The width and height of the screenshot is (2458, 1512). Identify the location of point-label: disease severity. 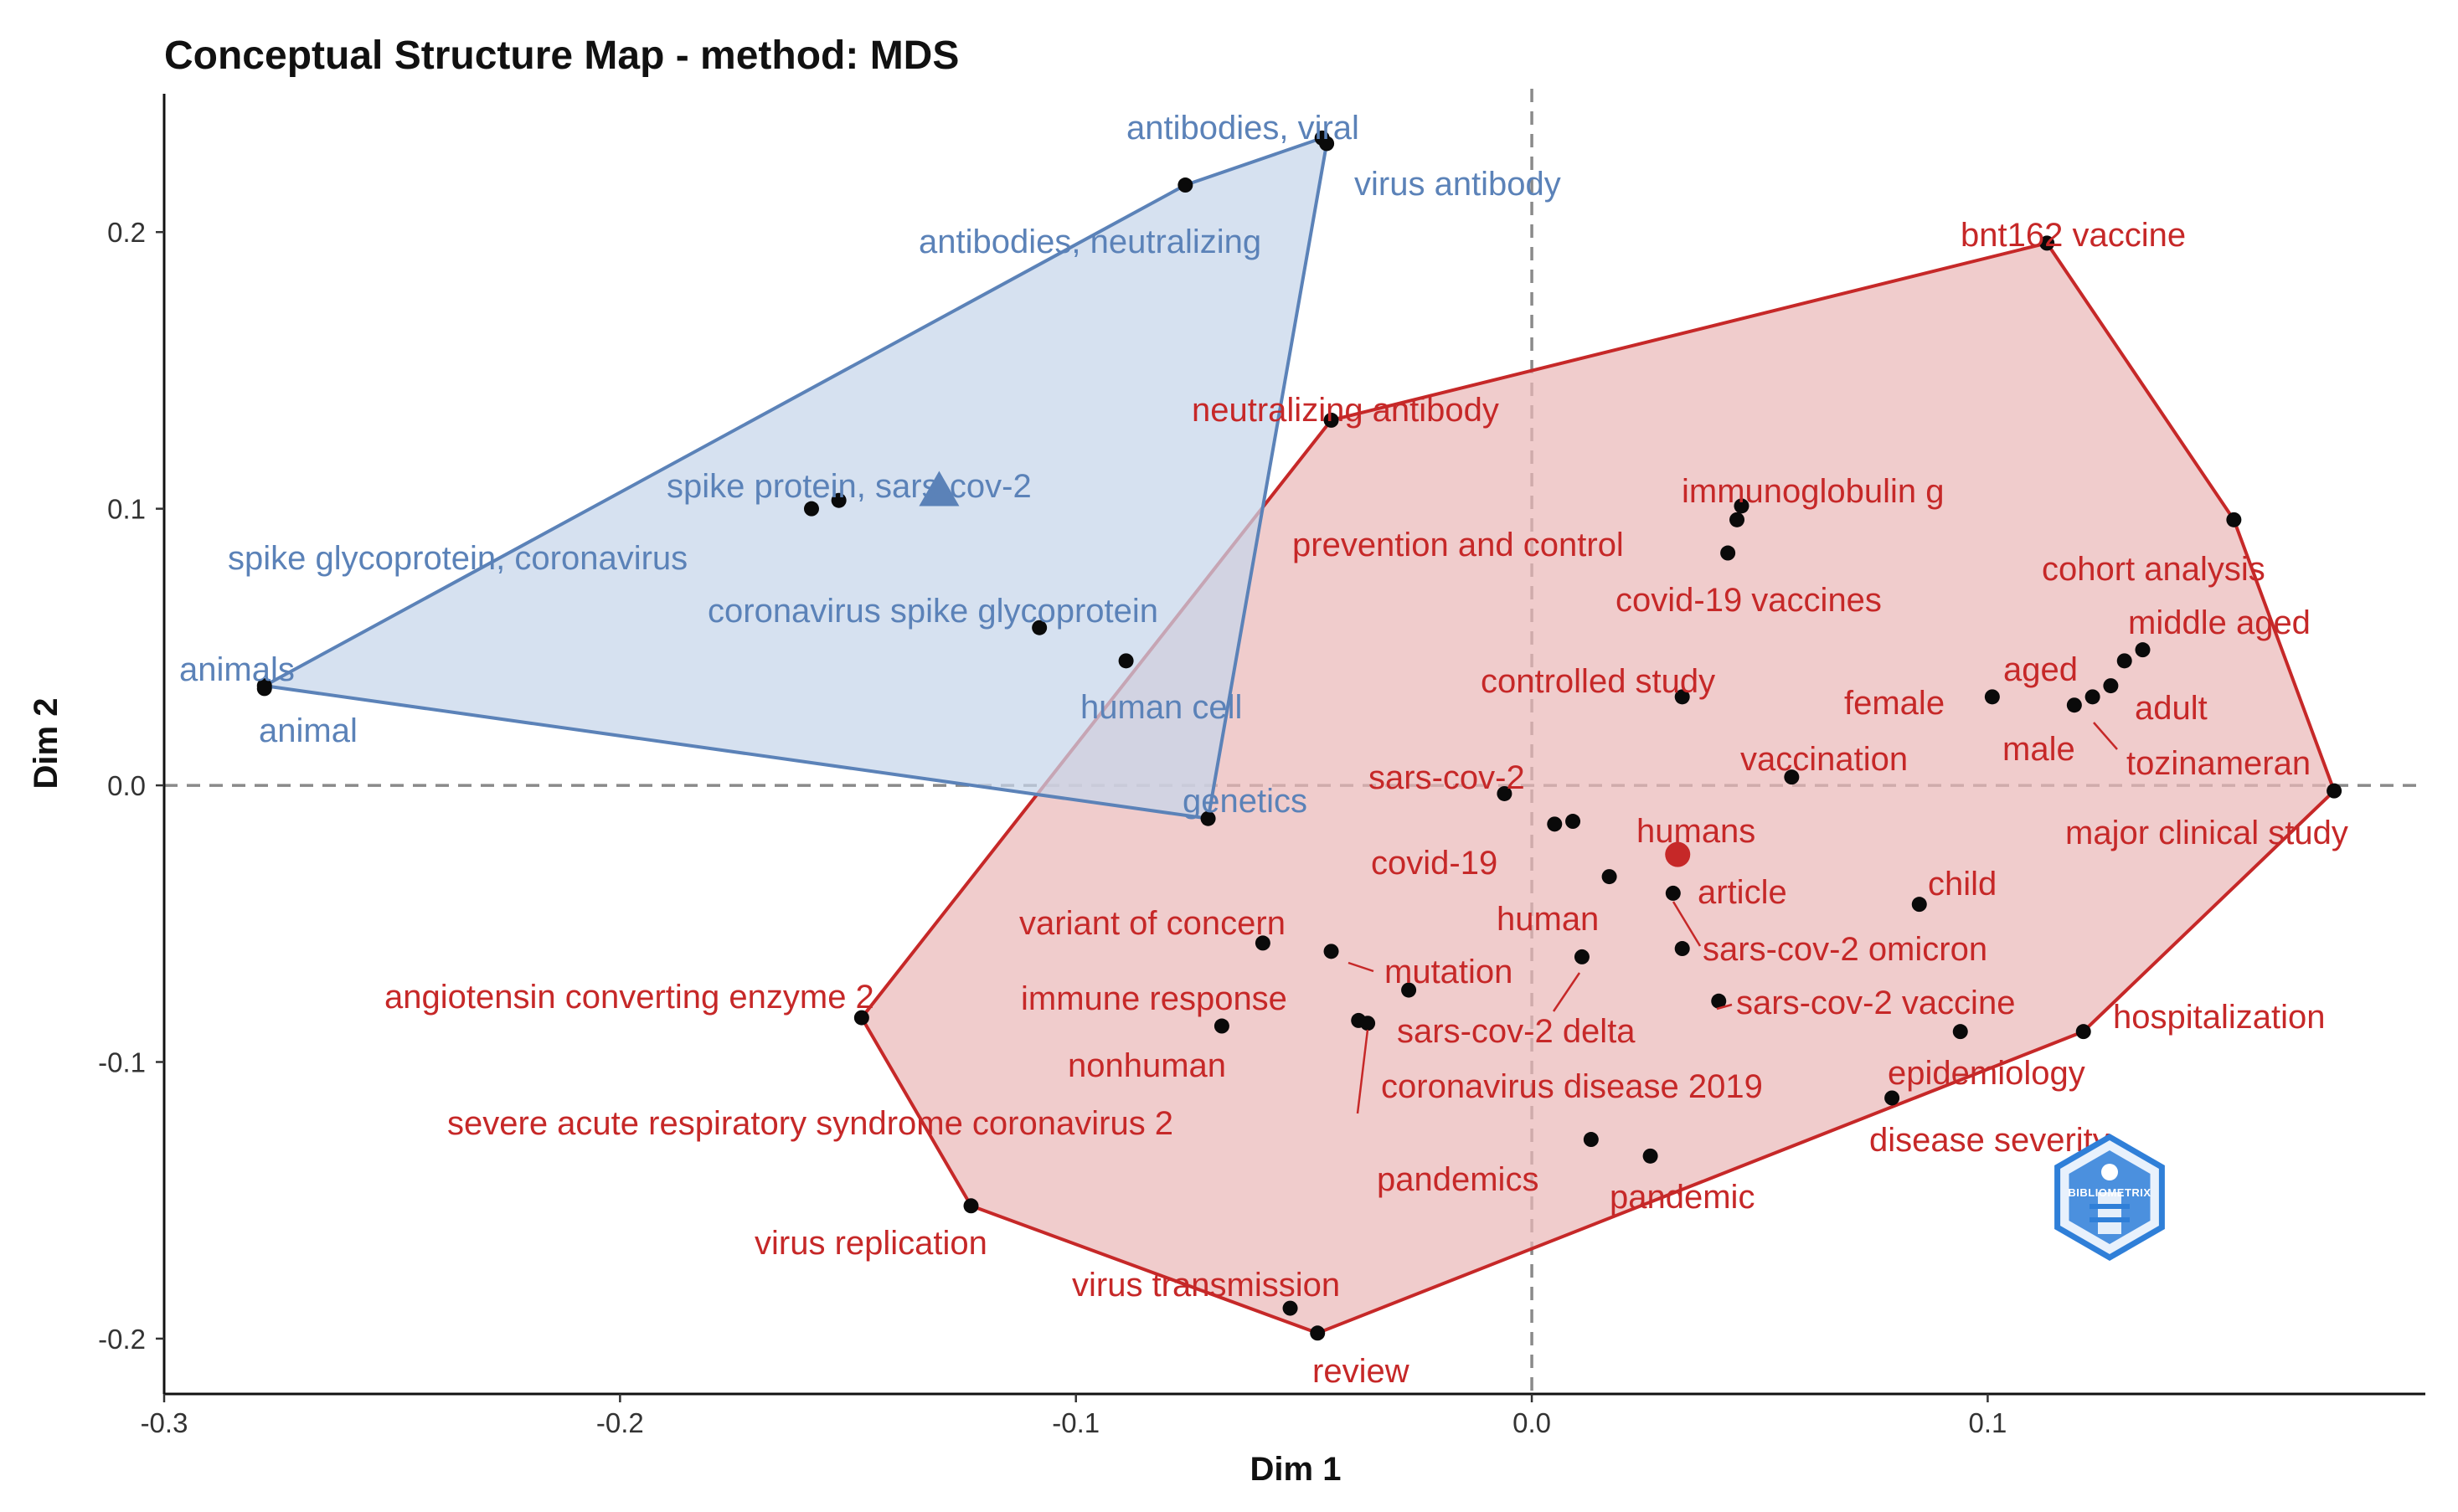
(1989, 1140).